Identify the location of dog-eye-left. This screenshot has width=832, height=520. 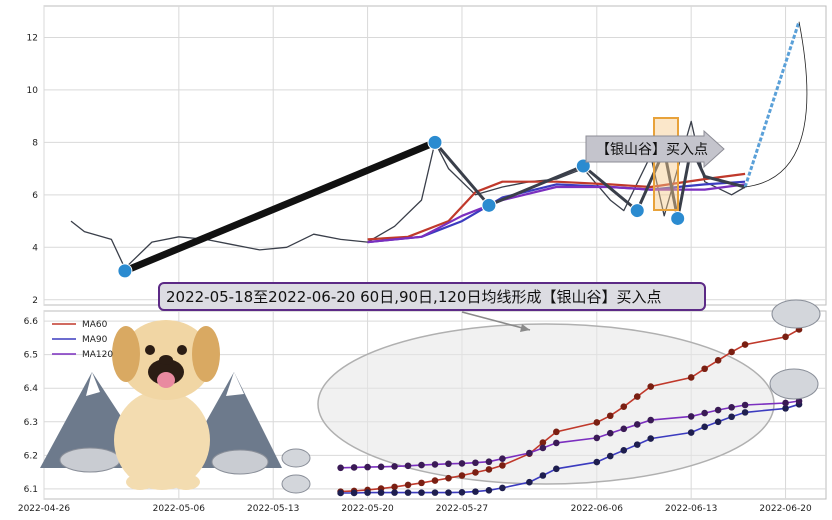
(150, 350).